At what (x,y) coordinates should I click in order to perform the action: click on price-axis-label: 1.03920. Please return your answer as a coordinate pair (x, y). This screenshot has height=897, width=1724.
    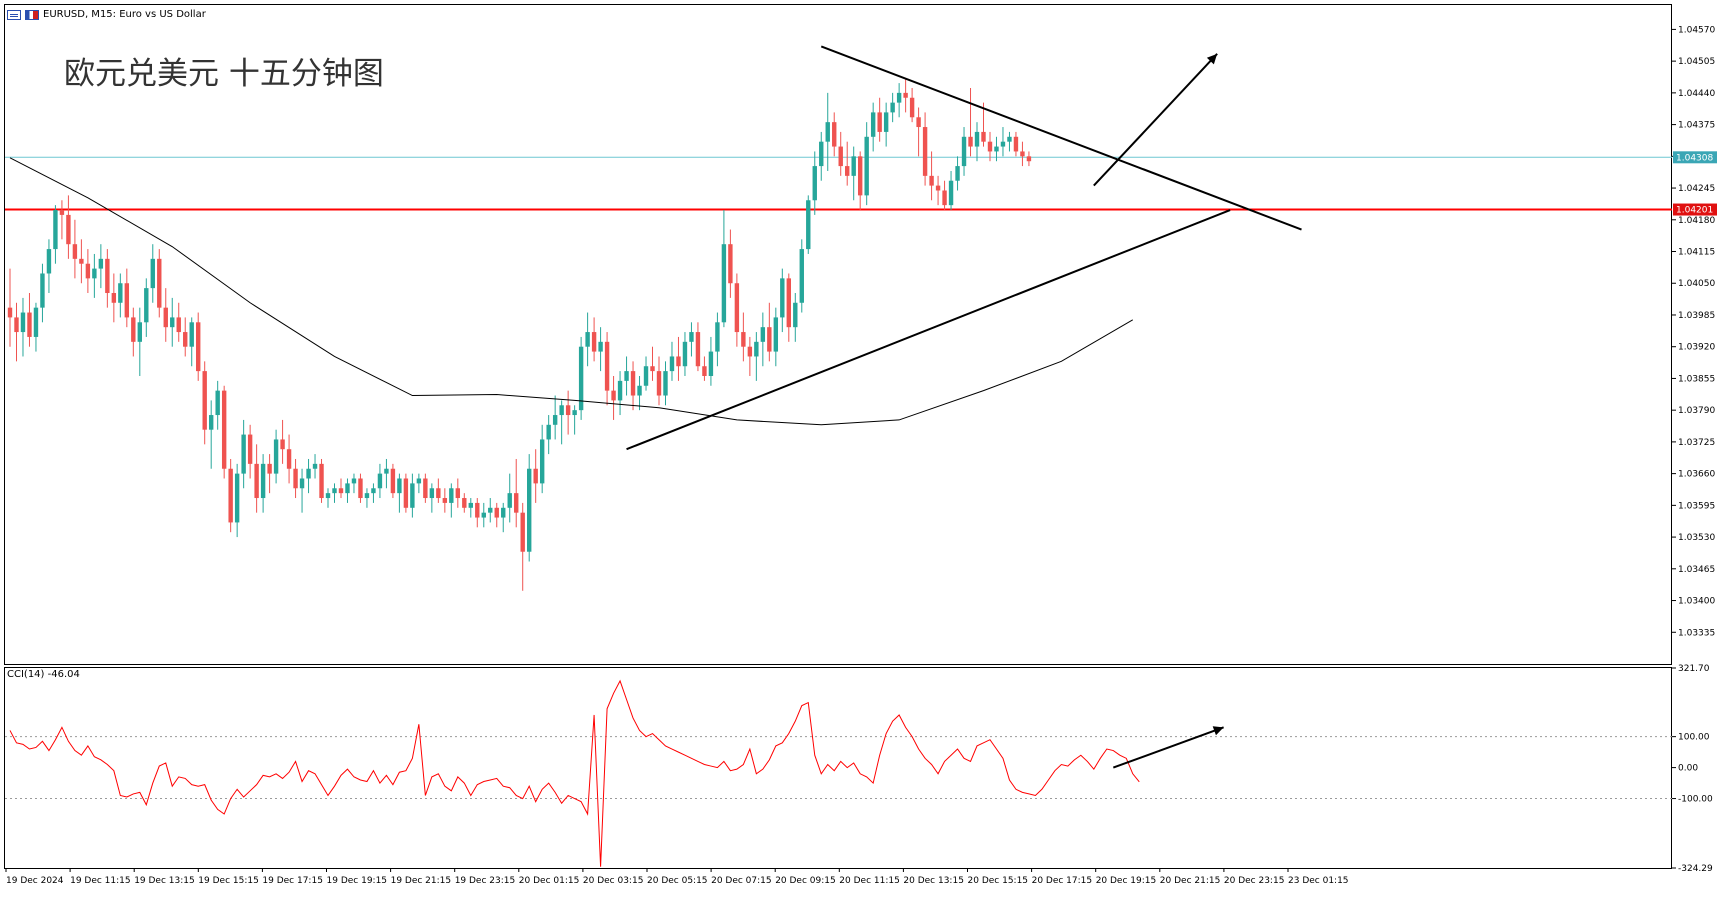
    Looking at the image, I should click on (1696, 348).